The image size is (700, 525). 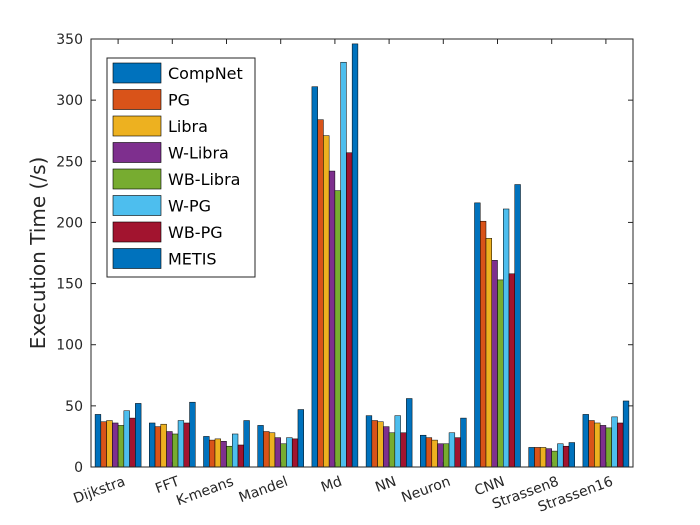 I want to click on x-tick-label-md: Md, so click(x=331, y=485).